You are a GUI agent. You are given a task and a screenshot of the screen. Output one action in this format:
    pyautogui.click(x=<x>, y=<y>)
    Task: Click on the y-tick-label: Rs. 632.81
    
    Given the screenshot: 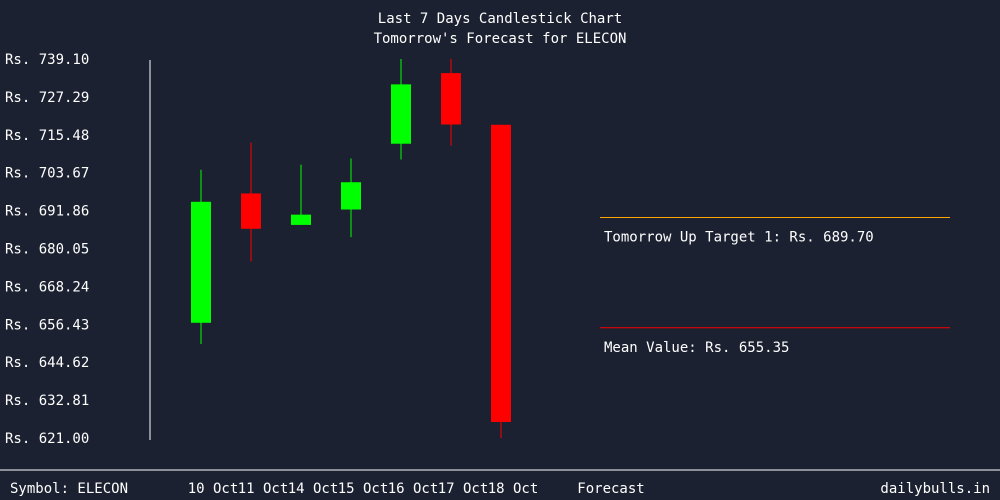 What is the action you would take?
    pyautogui.click(x=47, y=401)
    